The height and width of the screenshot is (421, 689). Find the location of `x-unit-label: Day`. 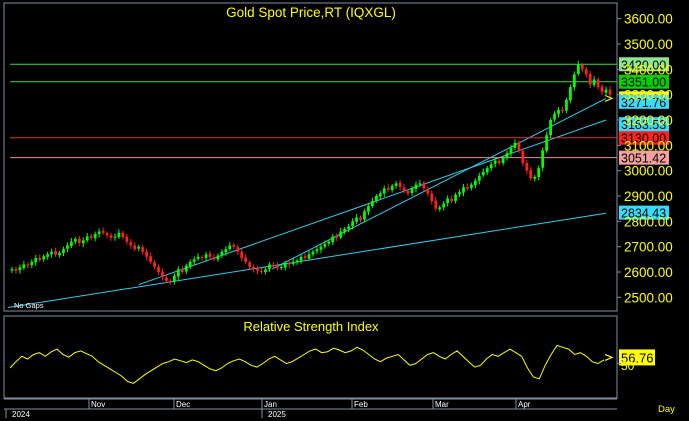

x-unit-label: Day is located at coordinates (666, 409).